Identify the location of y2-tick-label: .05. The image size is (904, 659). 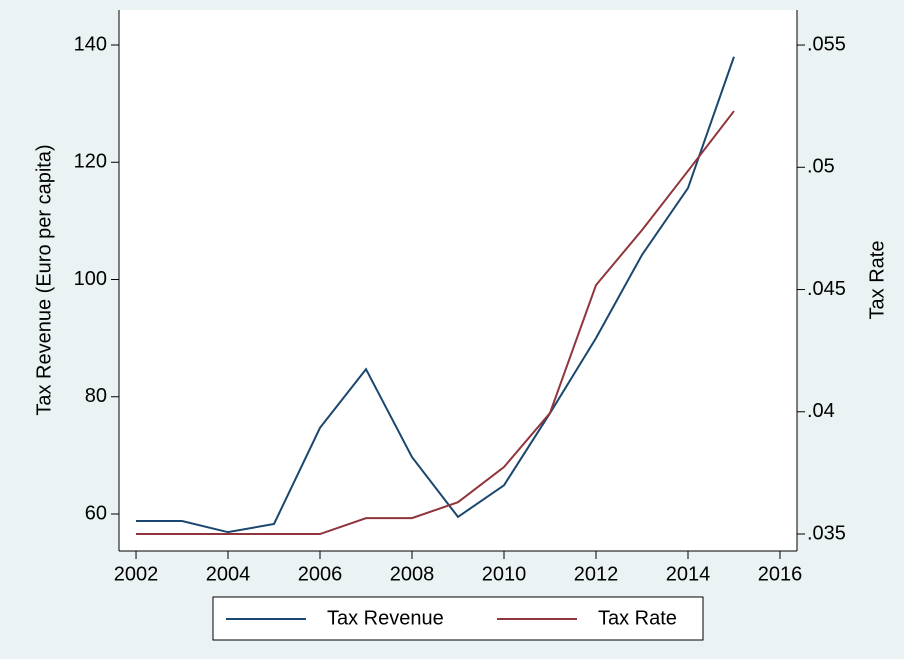
(821, 167).